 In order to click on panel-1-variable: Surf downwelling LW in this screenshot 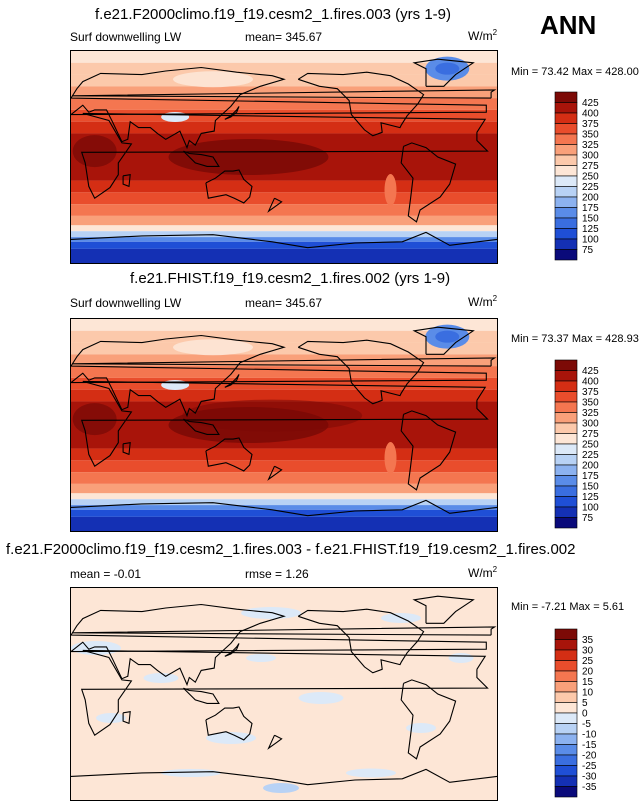, I will do `click(126, 37)`.